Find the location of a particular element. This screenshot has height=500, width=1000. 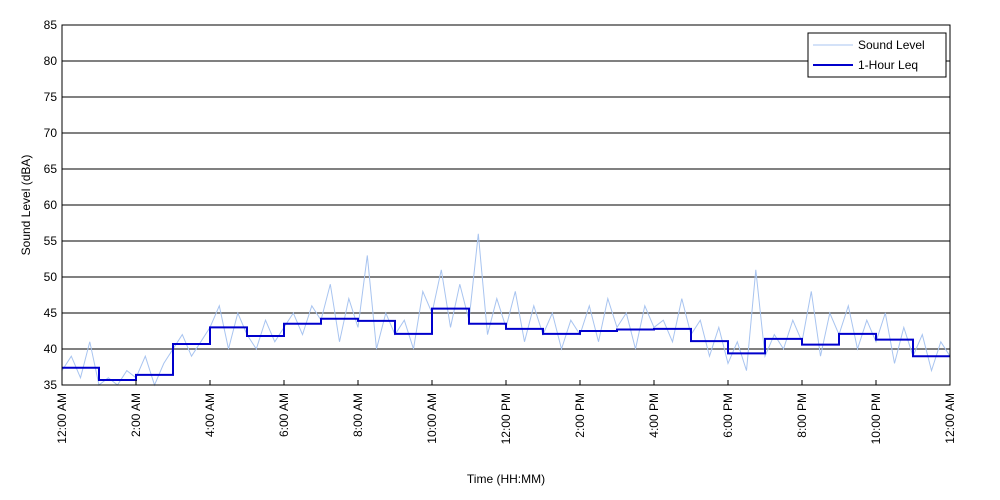

x-tick-label-10: 8:00 PM is located at coordinates (802, 415).